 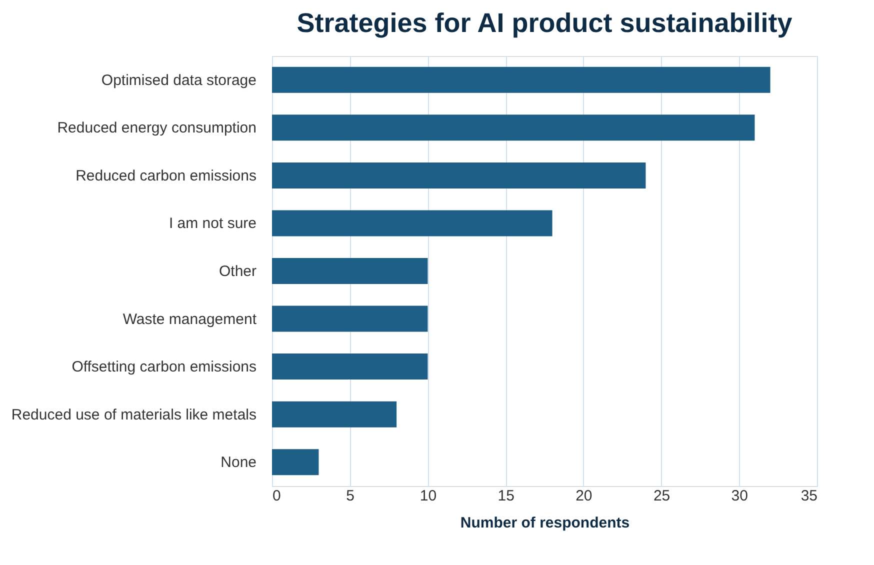 What do you see at coordinates (212, 223) in the screenshot?
I see `y-tick-label: I am not sure` at bounding box center [212, 223].